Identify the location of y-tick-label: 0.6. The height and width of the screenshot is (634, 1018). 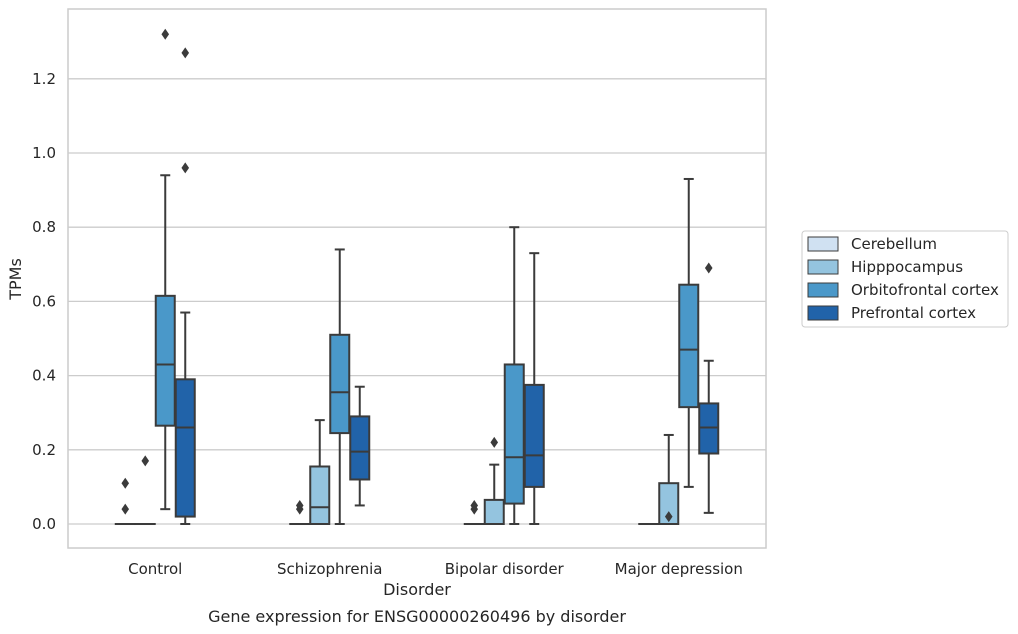
(44, 301).